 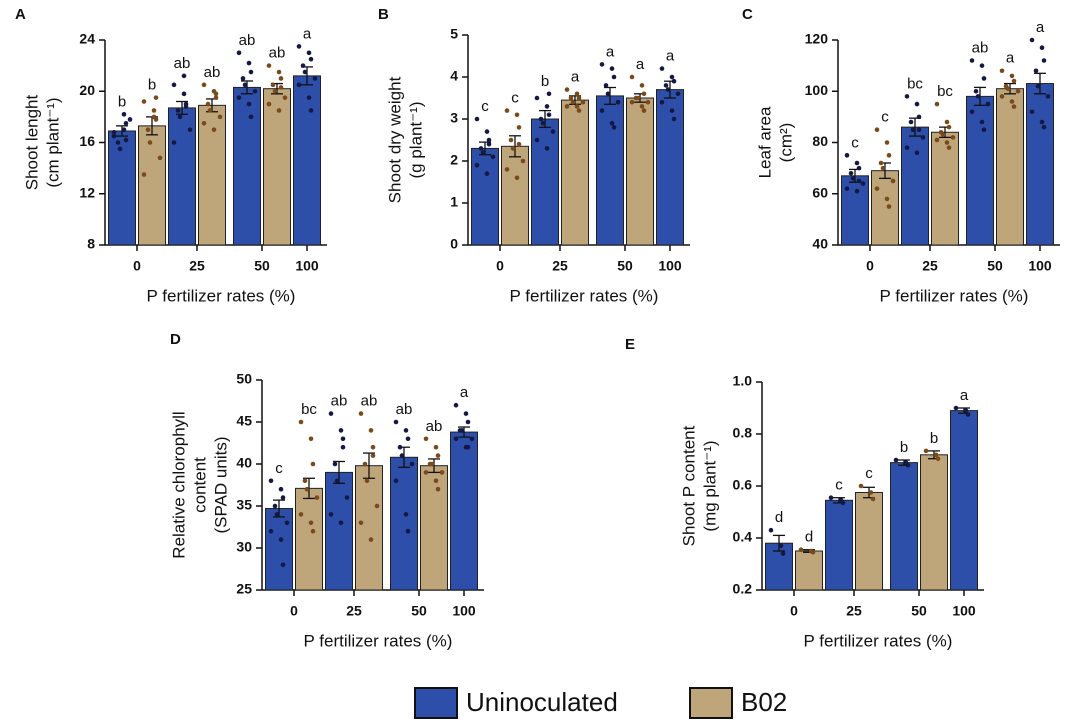 What do you see at coordinates (820, 192) in the screenshot?
I see `y-tick-label: 60` at bounding box center [820, 192].